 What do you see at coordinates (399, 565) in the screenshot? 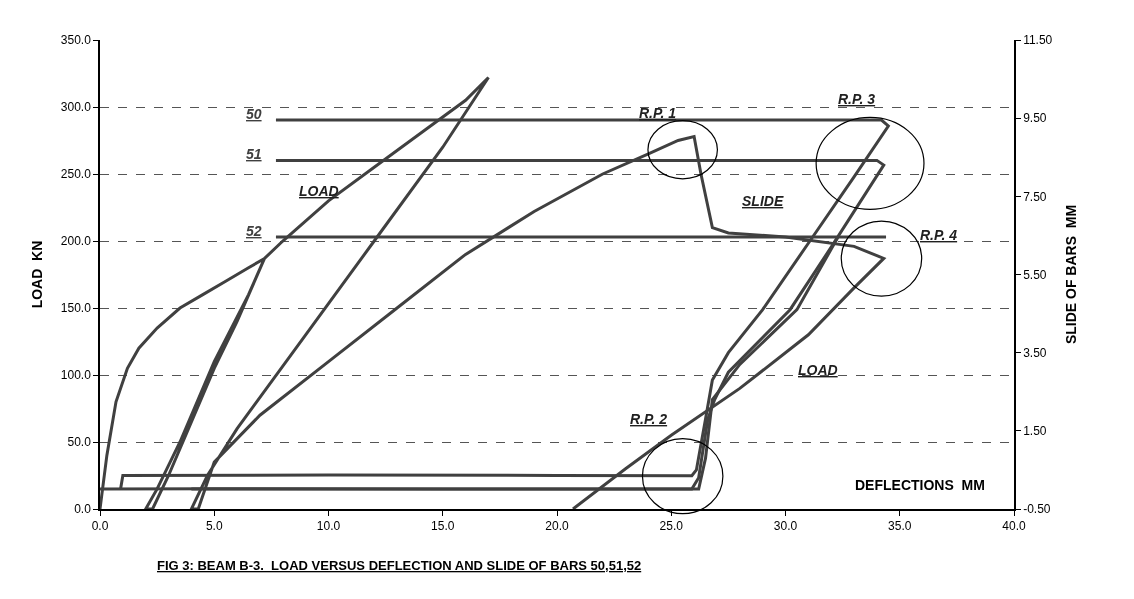
I see `text: FIG 3: BEAM B-3. LOAD VERSUS DEFLECTION AND SLIDE OF BARS 50,51,52` at bounding box center [399, 565].